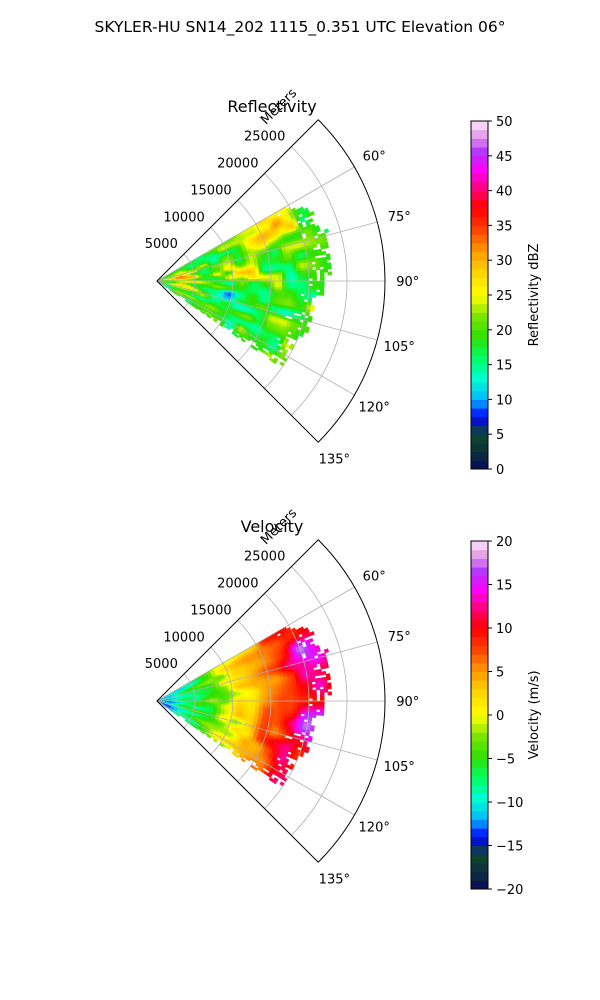  Describe the element at coordinates (500, 435) in the screenshot. I see `colorbar-tick-label: 5` at that location.